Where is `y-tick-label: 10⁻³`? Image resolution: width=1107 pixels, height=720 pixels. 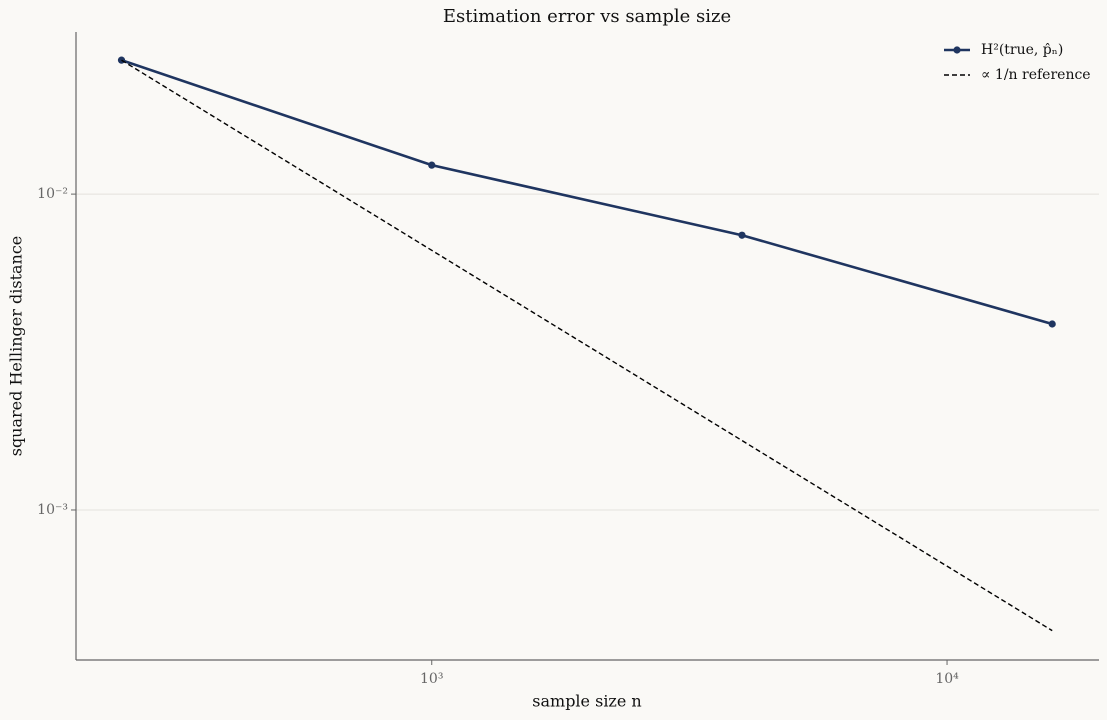
y-tick-label: 10⁻³ is located at coordinates (52, 510).